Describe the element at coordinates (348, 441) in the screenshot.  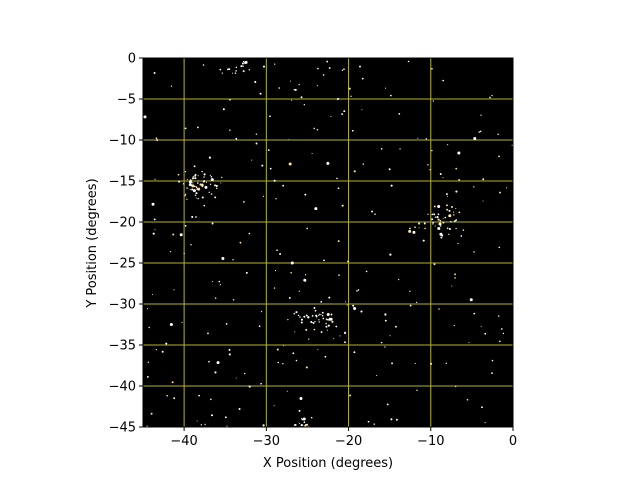
I see `x-tick-label: −20` at that location.